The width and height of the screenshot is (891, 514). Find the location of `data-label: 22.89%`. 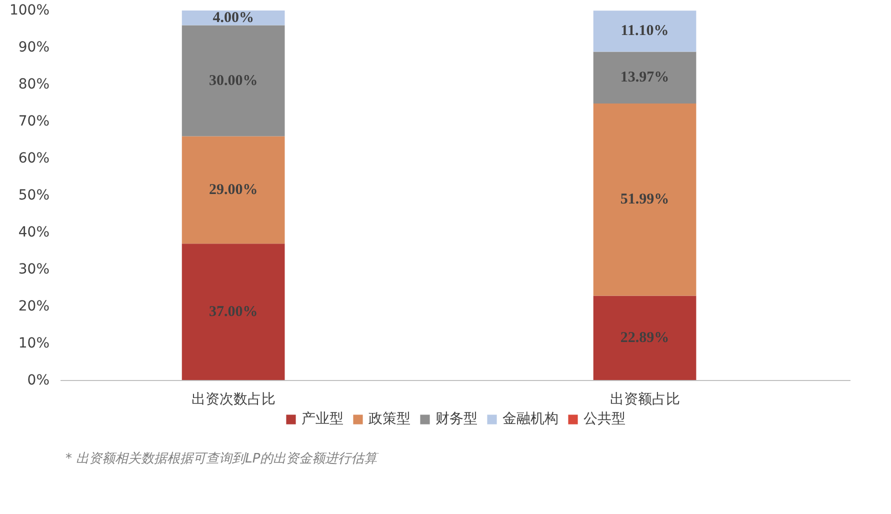

data-label: 22.89% is located at coordinates (645, 338).